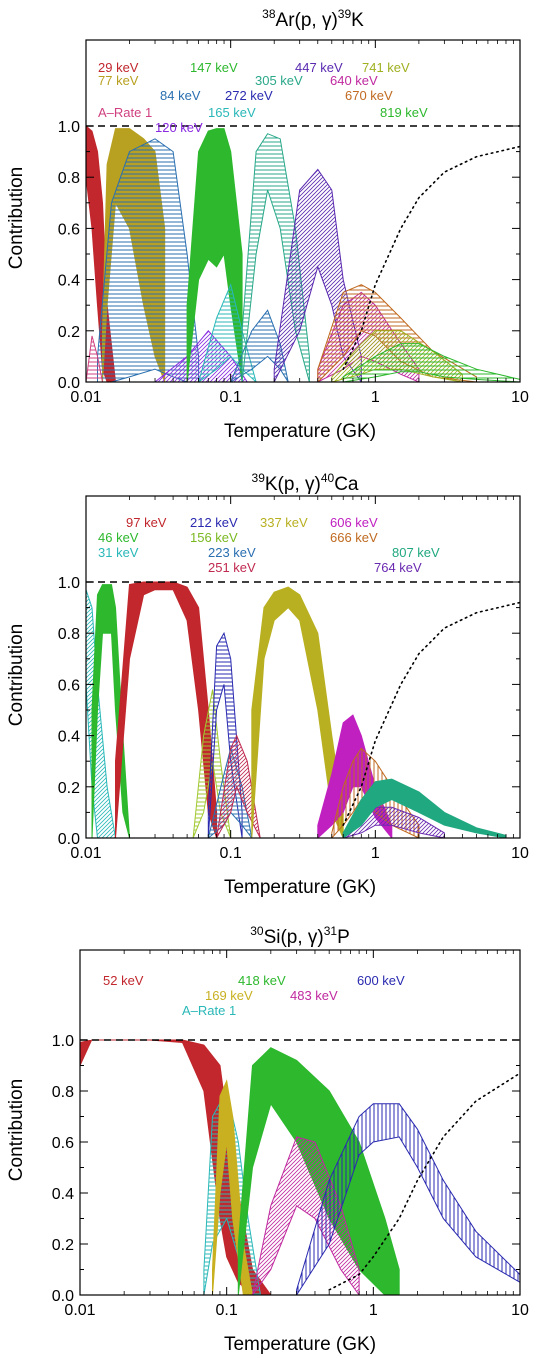 The height and width of the screenshot is (1358, 538). Describe the element at coordinates (232, 112) in the screenshot. I see `annotation-165-kev: 165 keV` at that location.